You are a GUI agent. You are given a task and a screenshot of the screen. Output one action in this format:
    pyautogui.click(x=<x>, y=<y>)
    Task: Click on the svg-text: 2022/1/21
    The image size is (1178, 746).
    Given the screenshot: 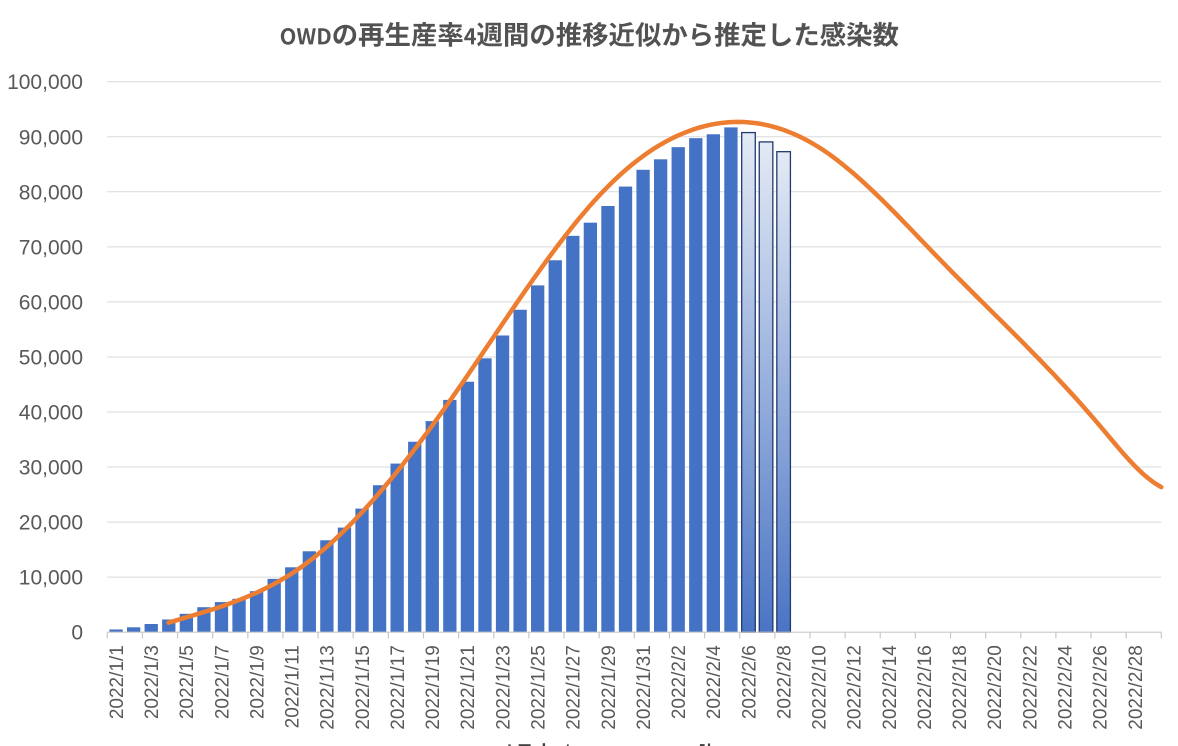 What is the action you would take?
    pyautogui.click(x=468, y=687)
    